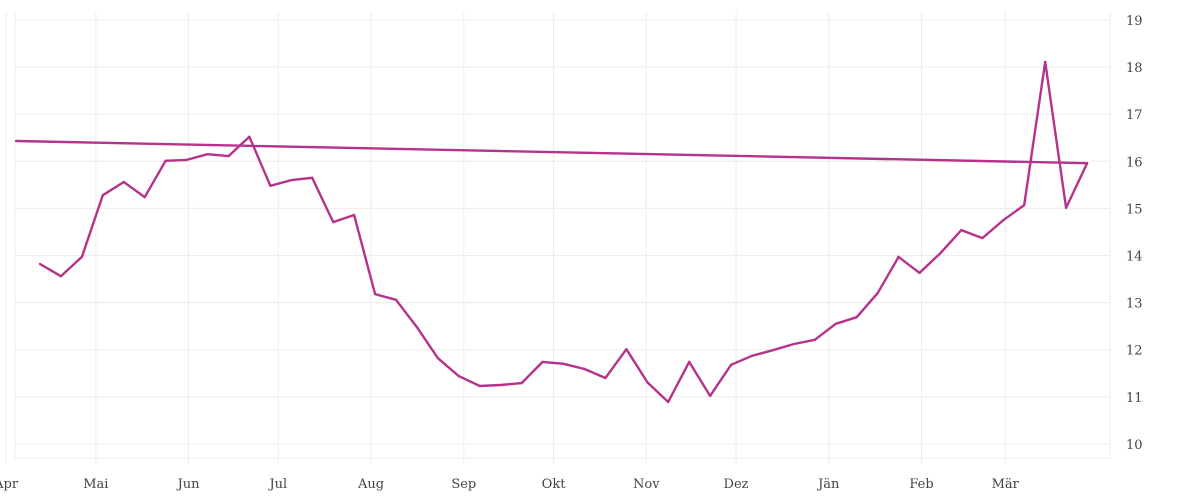  What do you see at coordinates (1134, 115) in the screenshot?
I see `y-tick-label: 17` at bounding box center [1134, 115].